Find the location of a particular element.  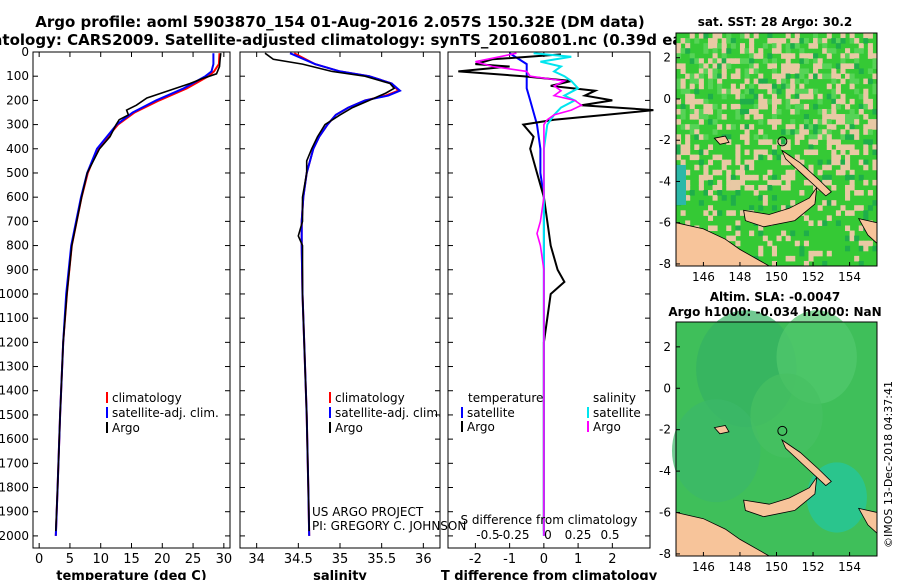

s-tick-label: 0.5 is located at coordinates (609, 535).